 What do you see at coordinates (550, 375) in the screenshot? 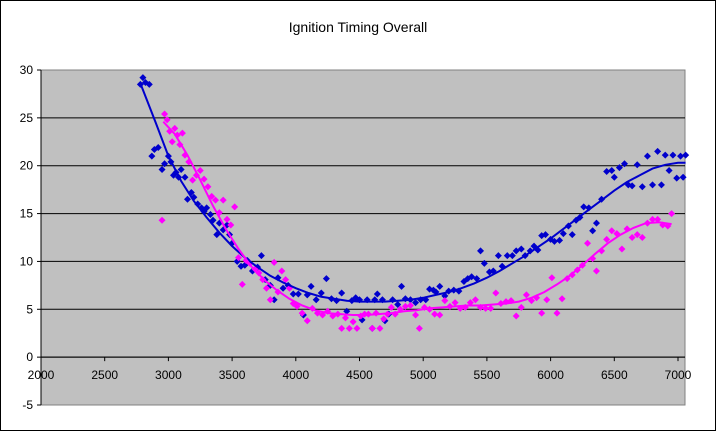
I see `x-tick-label: 6000` at bounding box center [550, 375].